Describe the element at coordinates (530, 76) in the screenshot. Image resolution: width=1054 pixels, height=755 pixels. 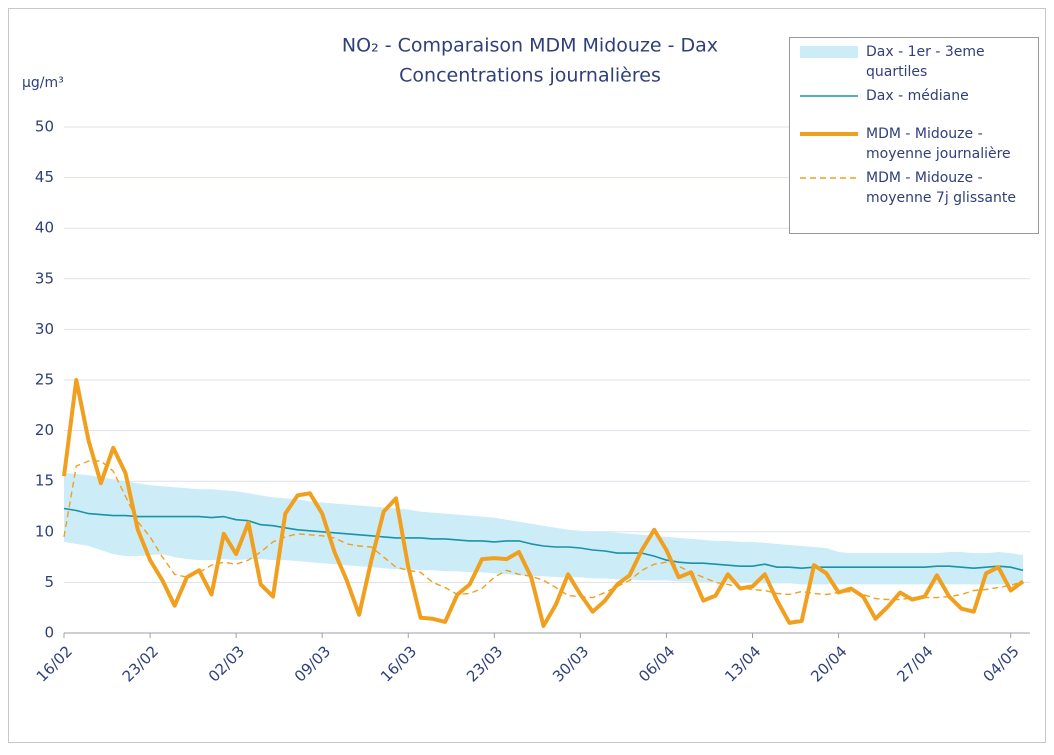
I see `chart-subtitle: Concentrations journalières` at that location.